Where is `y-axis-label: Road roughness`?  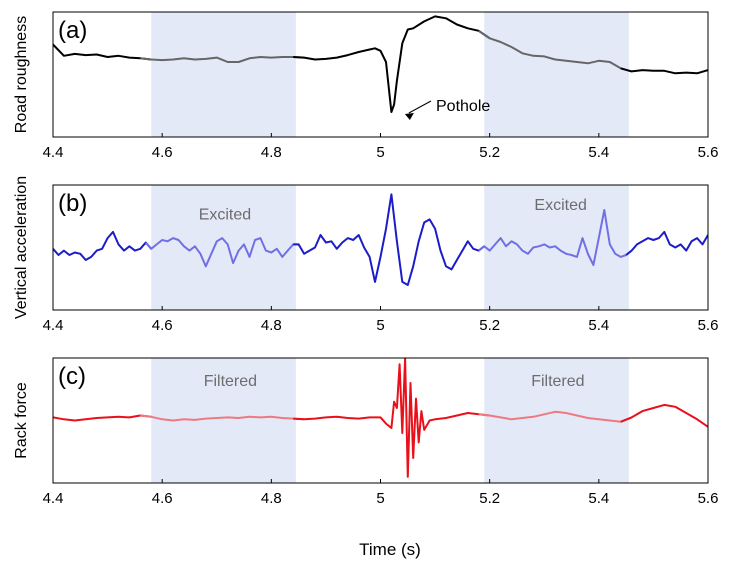
y-axis-label: Road roughness is located at coordinates (21, 74).